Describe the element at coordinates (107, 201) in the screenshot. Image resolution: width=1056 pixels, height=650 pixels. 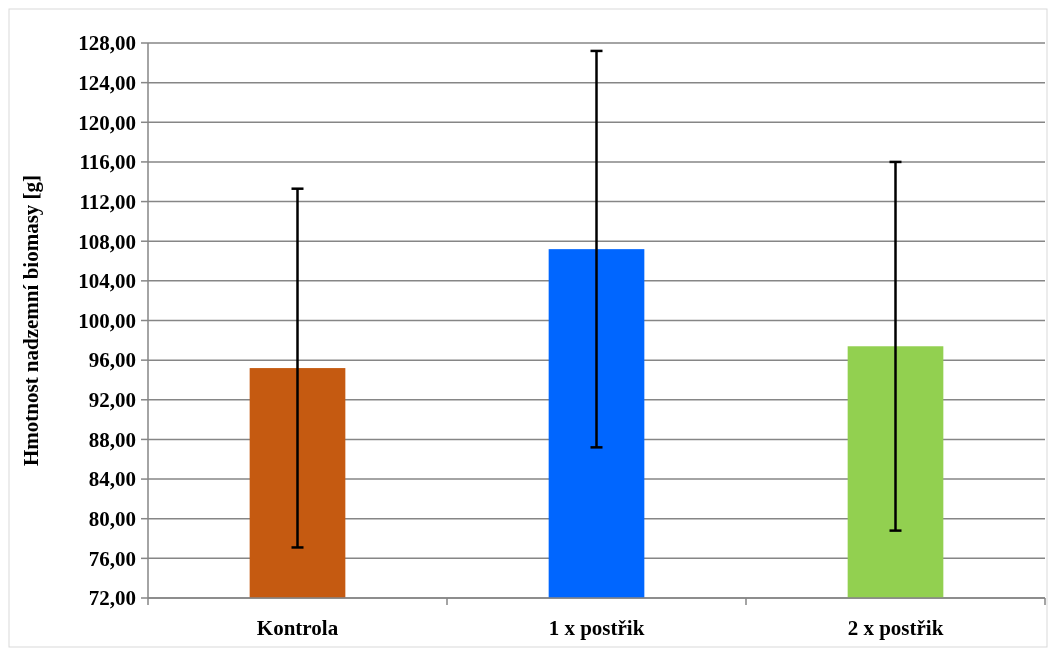
I see `y-tick-label: 112,00` at that location.